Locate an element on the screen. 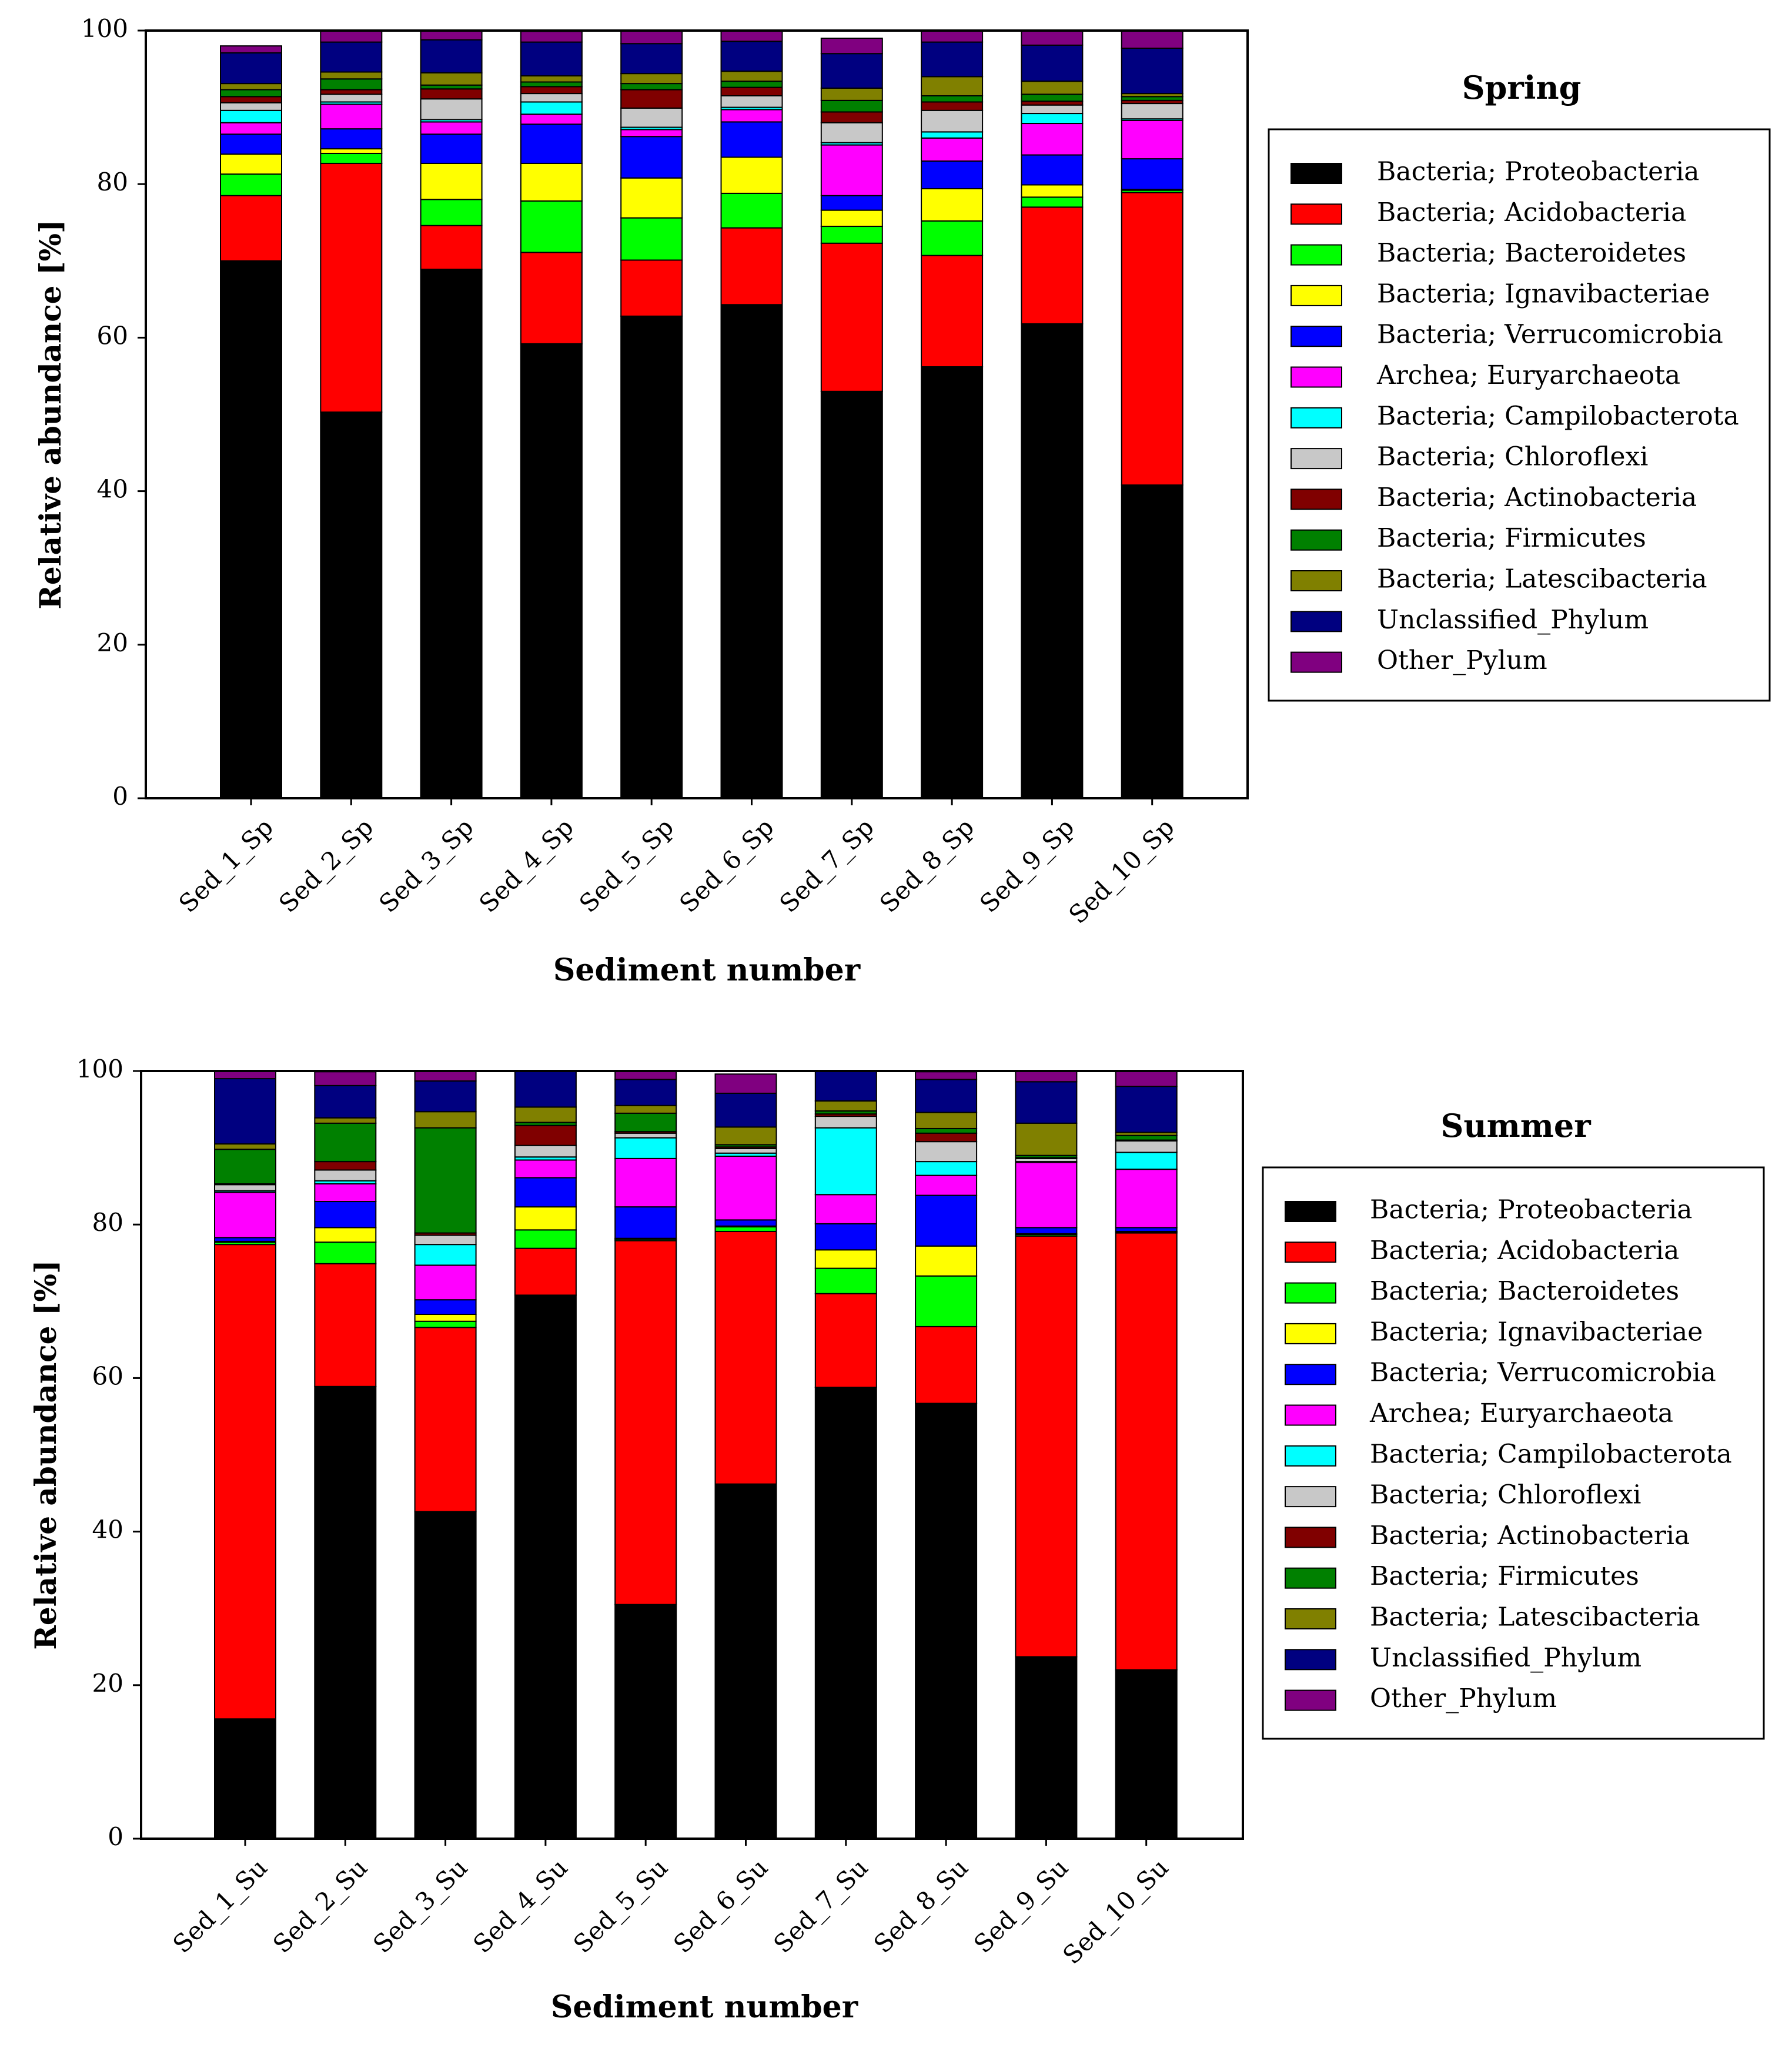 This screenshot has height=2055, width=1792. summer-legend-label: Bacteria; Actinobacteria is located at coordinates (1530, 1536).